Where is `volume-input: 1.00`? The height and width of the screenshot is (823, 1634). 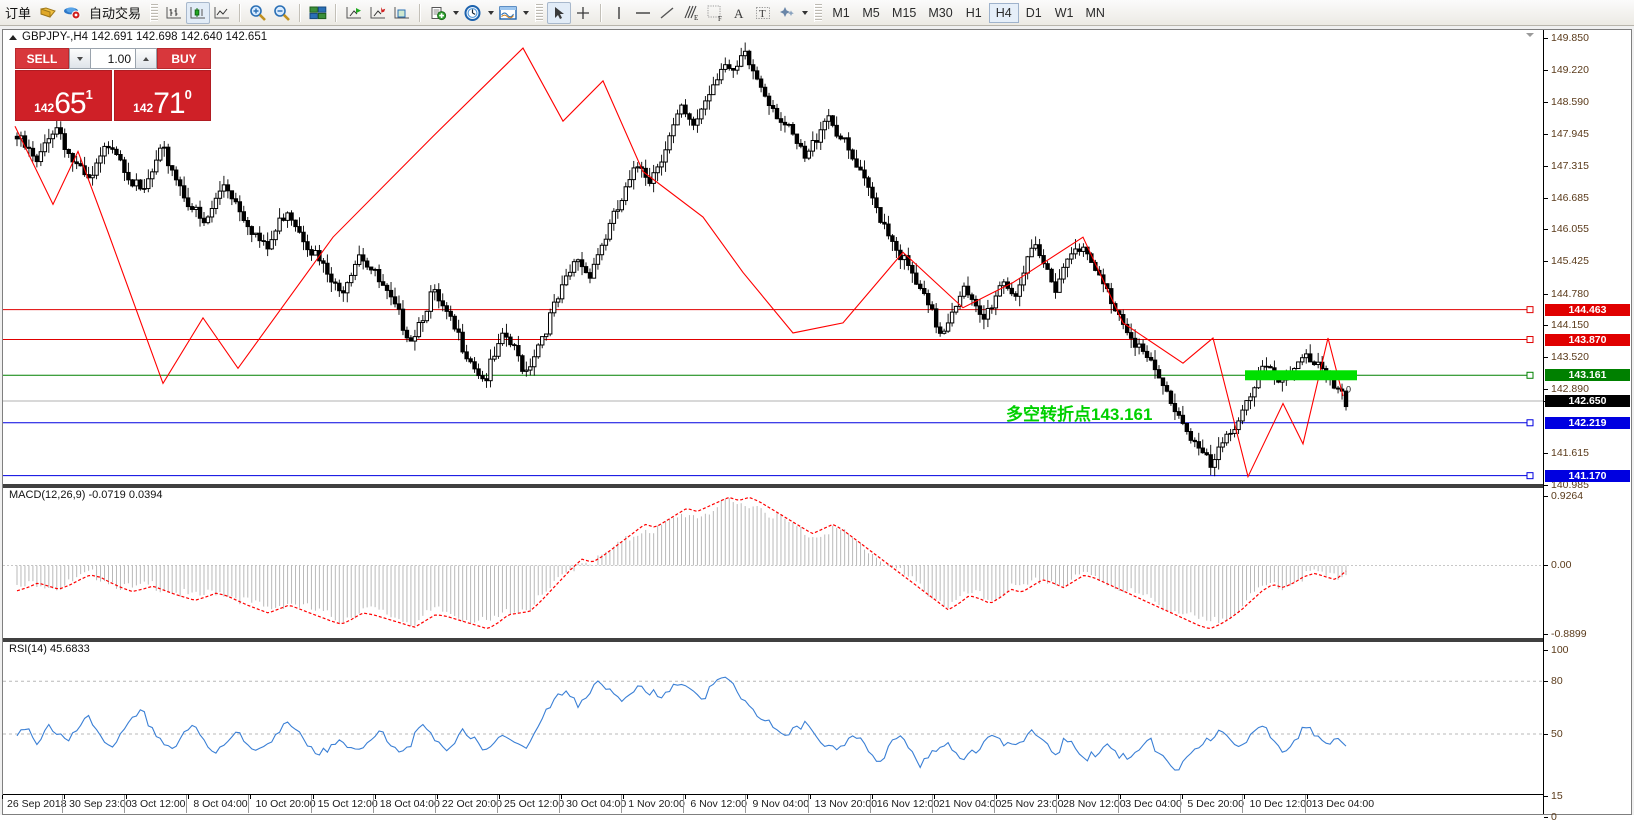 volume-input: 1.00 is located at coordinates (113, 58).